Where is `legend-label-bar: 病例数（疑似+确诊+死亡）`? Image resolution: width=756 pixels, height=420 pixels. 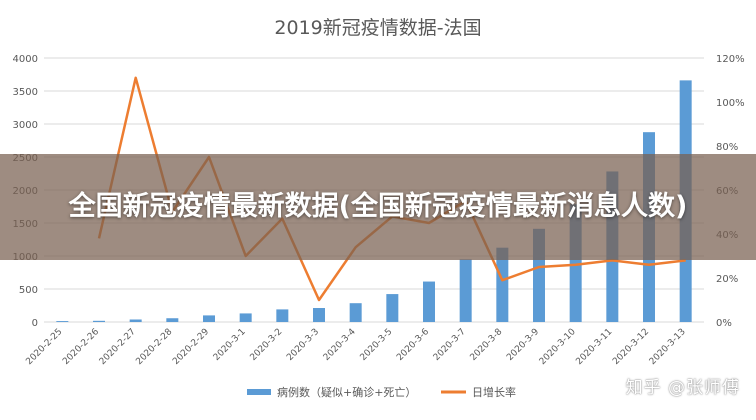
legend-label-bar: 病例数（疑似+确诊+死亡） is located at coordinates (346, 392).